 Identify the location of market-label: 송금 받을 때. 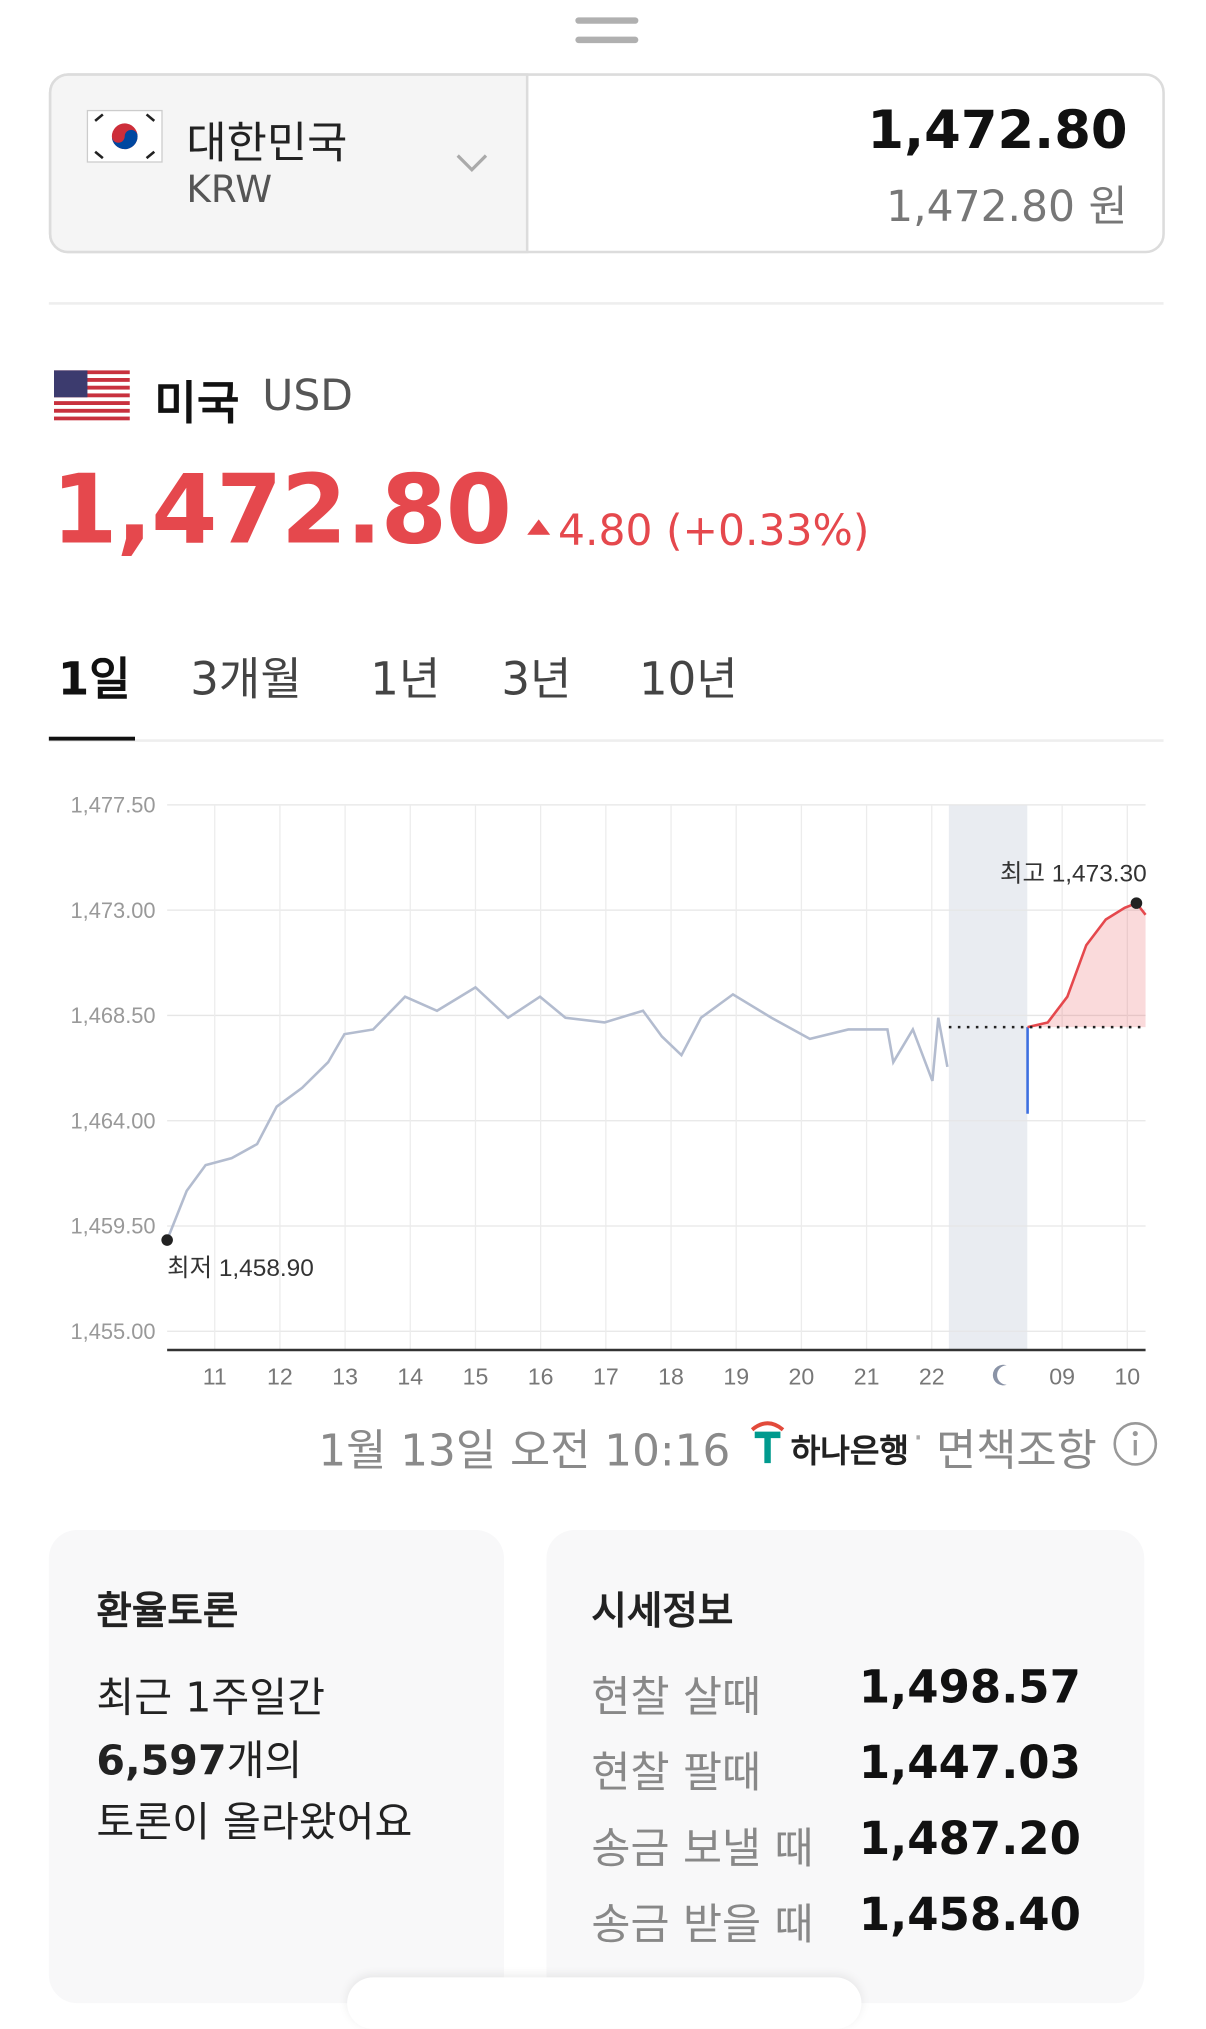
(702, 1924).